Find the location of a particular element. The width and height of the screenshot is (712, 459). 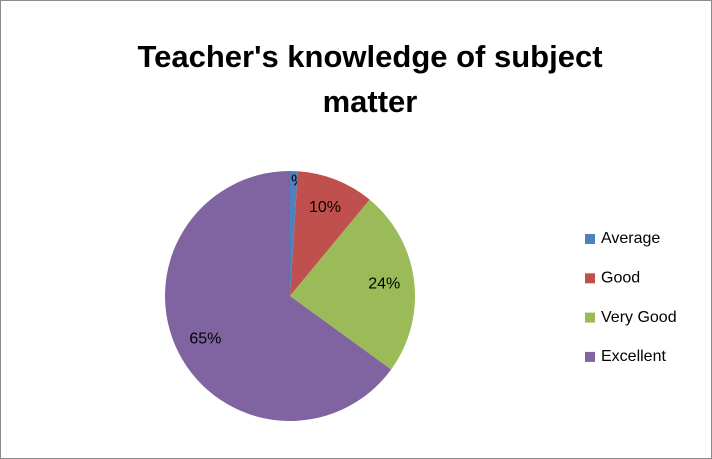

legend-label: Excellent is located at coordinates (633, 356).